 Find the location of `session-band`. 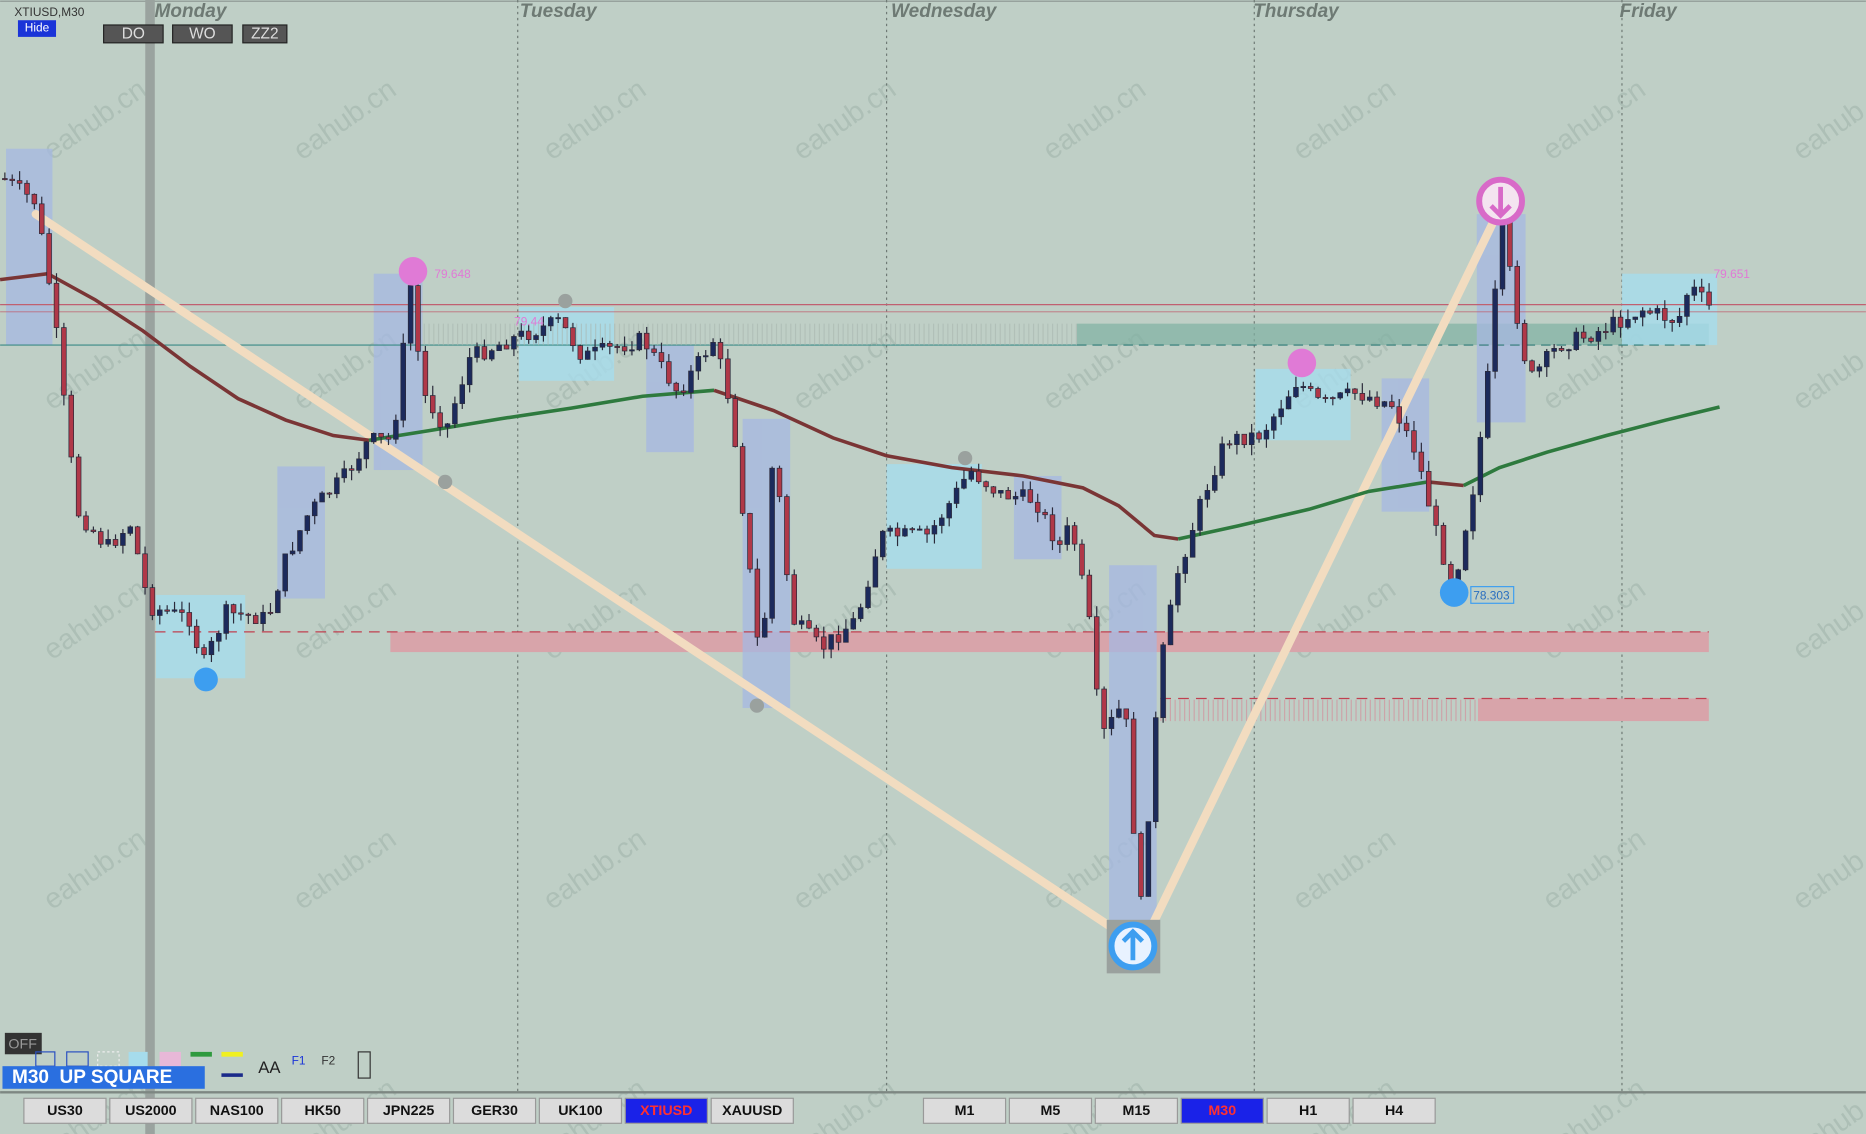

session-band is located at coordinates (150, 567).